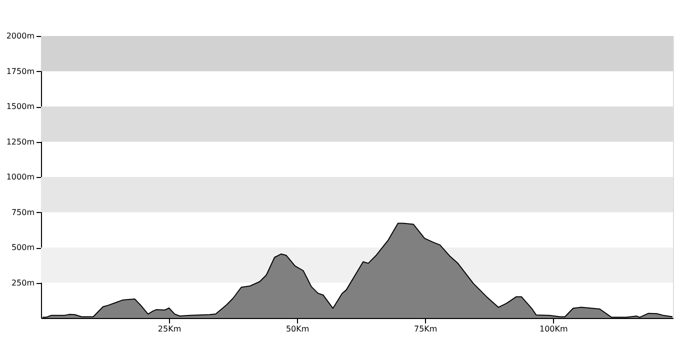 The height and width of the screenshot is (350, 700). What do you see at coordinates (20, 71) in the screenshot?
I see `y-tick-label: 1750m` at bounding box center [20, 71].